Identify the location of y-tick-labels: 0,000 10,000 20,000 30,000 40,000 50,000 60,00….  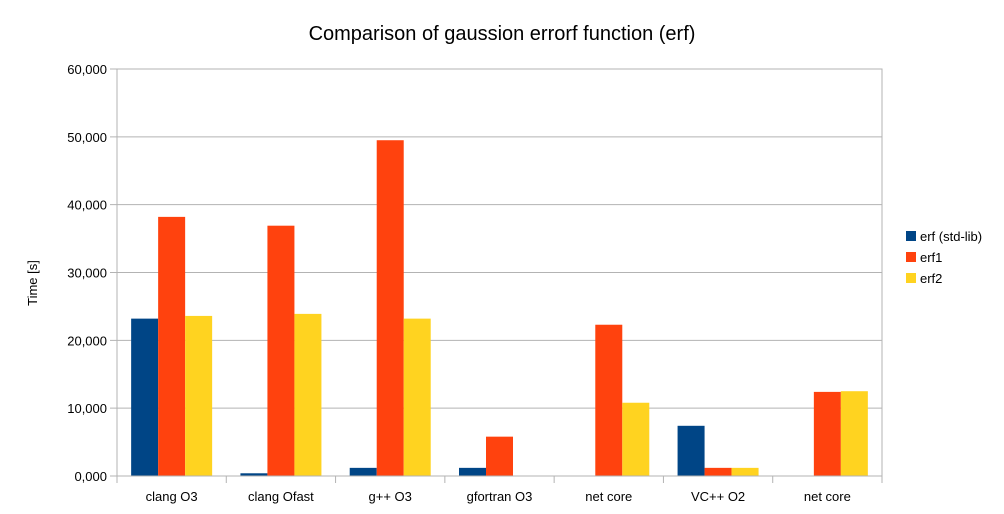
(87, 273).